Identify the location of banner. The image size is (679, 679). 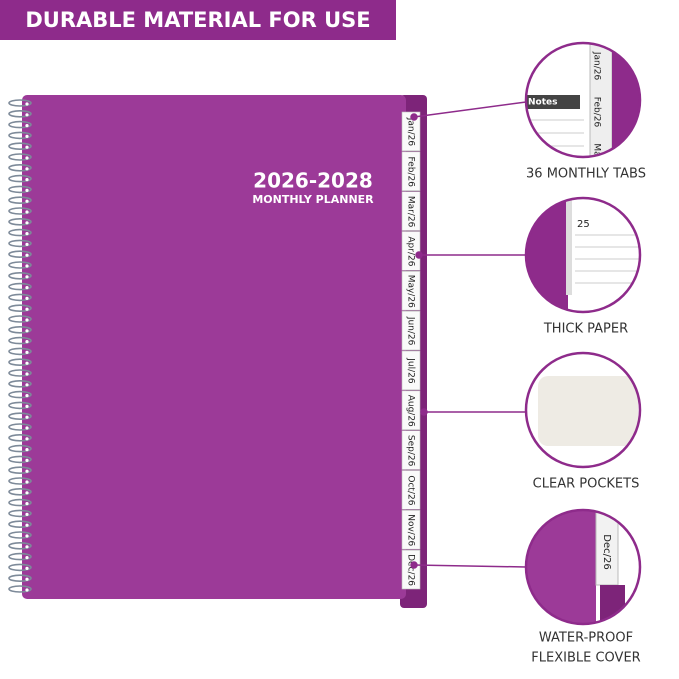
(198, 20).